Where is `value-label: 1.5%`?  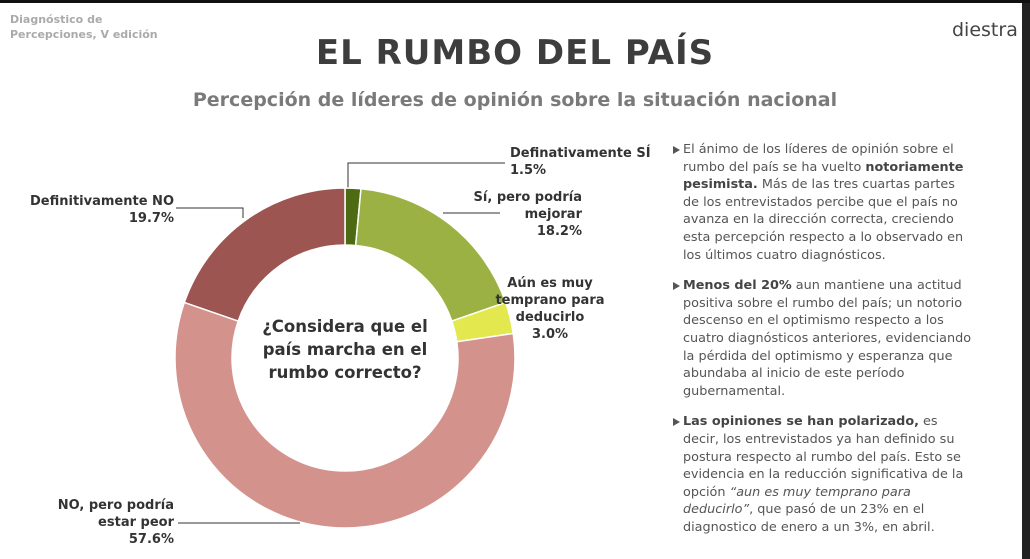 value-label: 1.5% is located at coordinates (528, 170).